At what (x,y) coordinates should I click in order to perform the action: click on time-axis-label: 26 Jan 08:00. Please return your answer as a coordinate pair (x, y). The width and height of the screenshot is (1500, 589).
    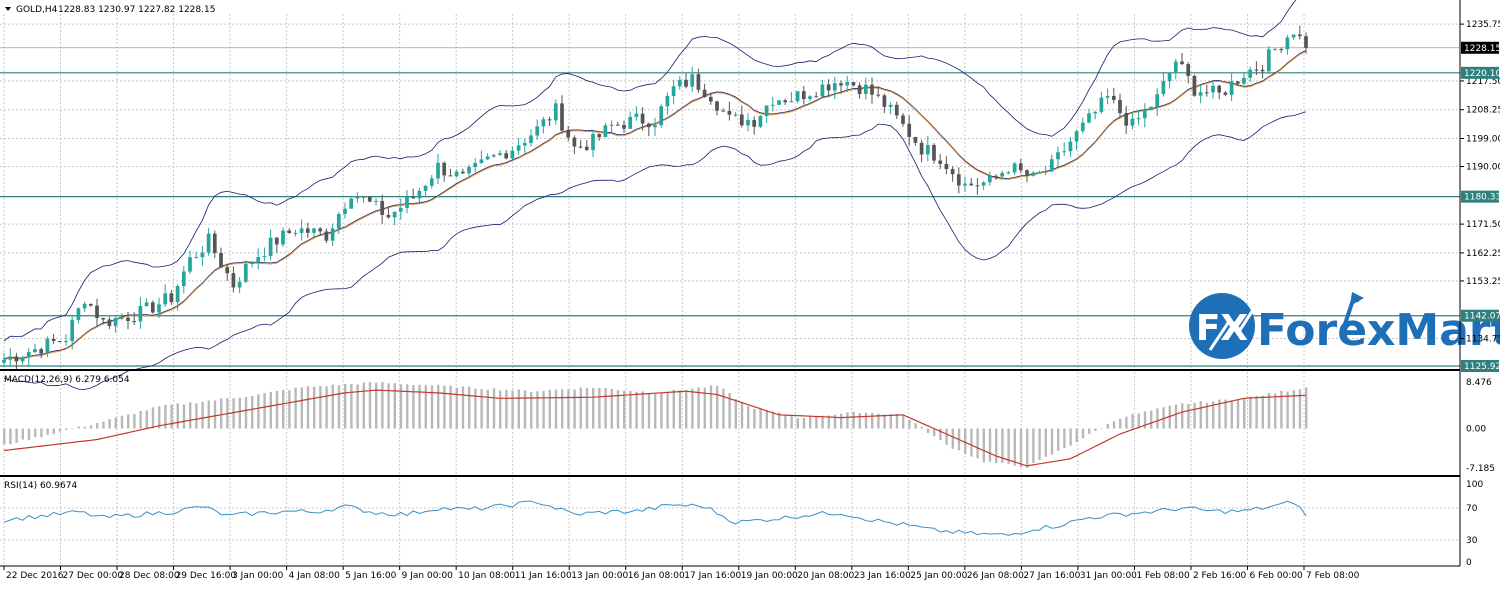
    Looking at the image, I should click on (995, 576).